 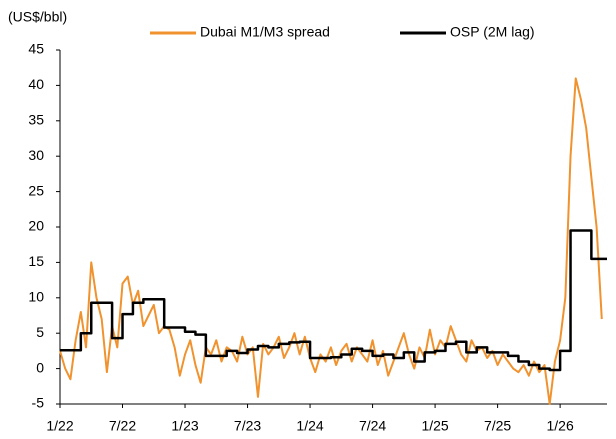 I want to click on y-tick-label: 20, so click(x=36, y=226).